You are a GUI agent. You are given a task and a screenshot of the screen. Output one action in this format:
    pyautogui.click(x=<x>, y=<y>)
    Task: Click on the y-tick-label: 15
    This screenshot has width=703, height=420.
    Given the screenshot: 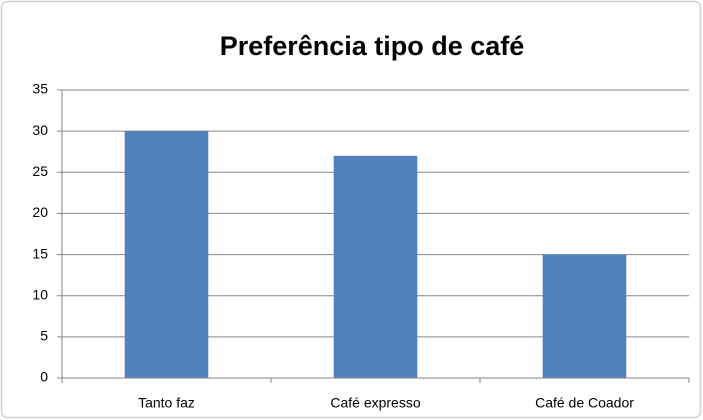 What is the action you would take?
    pyautogui.click(x=40, y=253)
    